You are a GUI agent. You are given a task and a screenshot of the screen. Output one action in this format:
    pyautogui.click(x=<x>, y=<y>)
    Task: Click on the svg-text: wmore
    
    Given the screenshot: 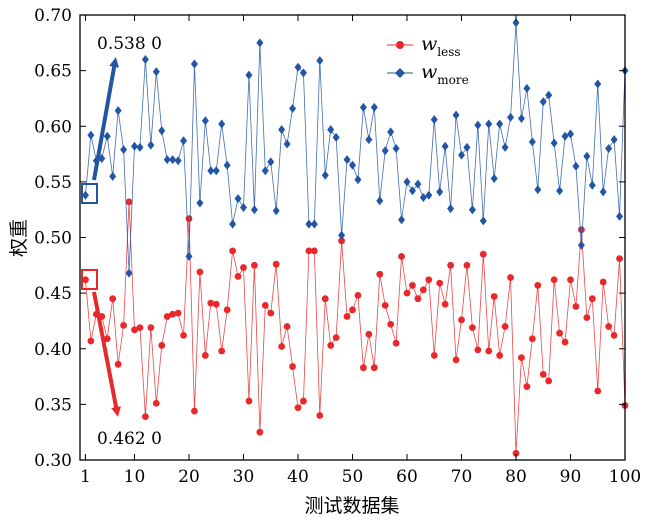 What is the action you would take?
    pyautogui.click(x=445, y=74)
    